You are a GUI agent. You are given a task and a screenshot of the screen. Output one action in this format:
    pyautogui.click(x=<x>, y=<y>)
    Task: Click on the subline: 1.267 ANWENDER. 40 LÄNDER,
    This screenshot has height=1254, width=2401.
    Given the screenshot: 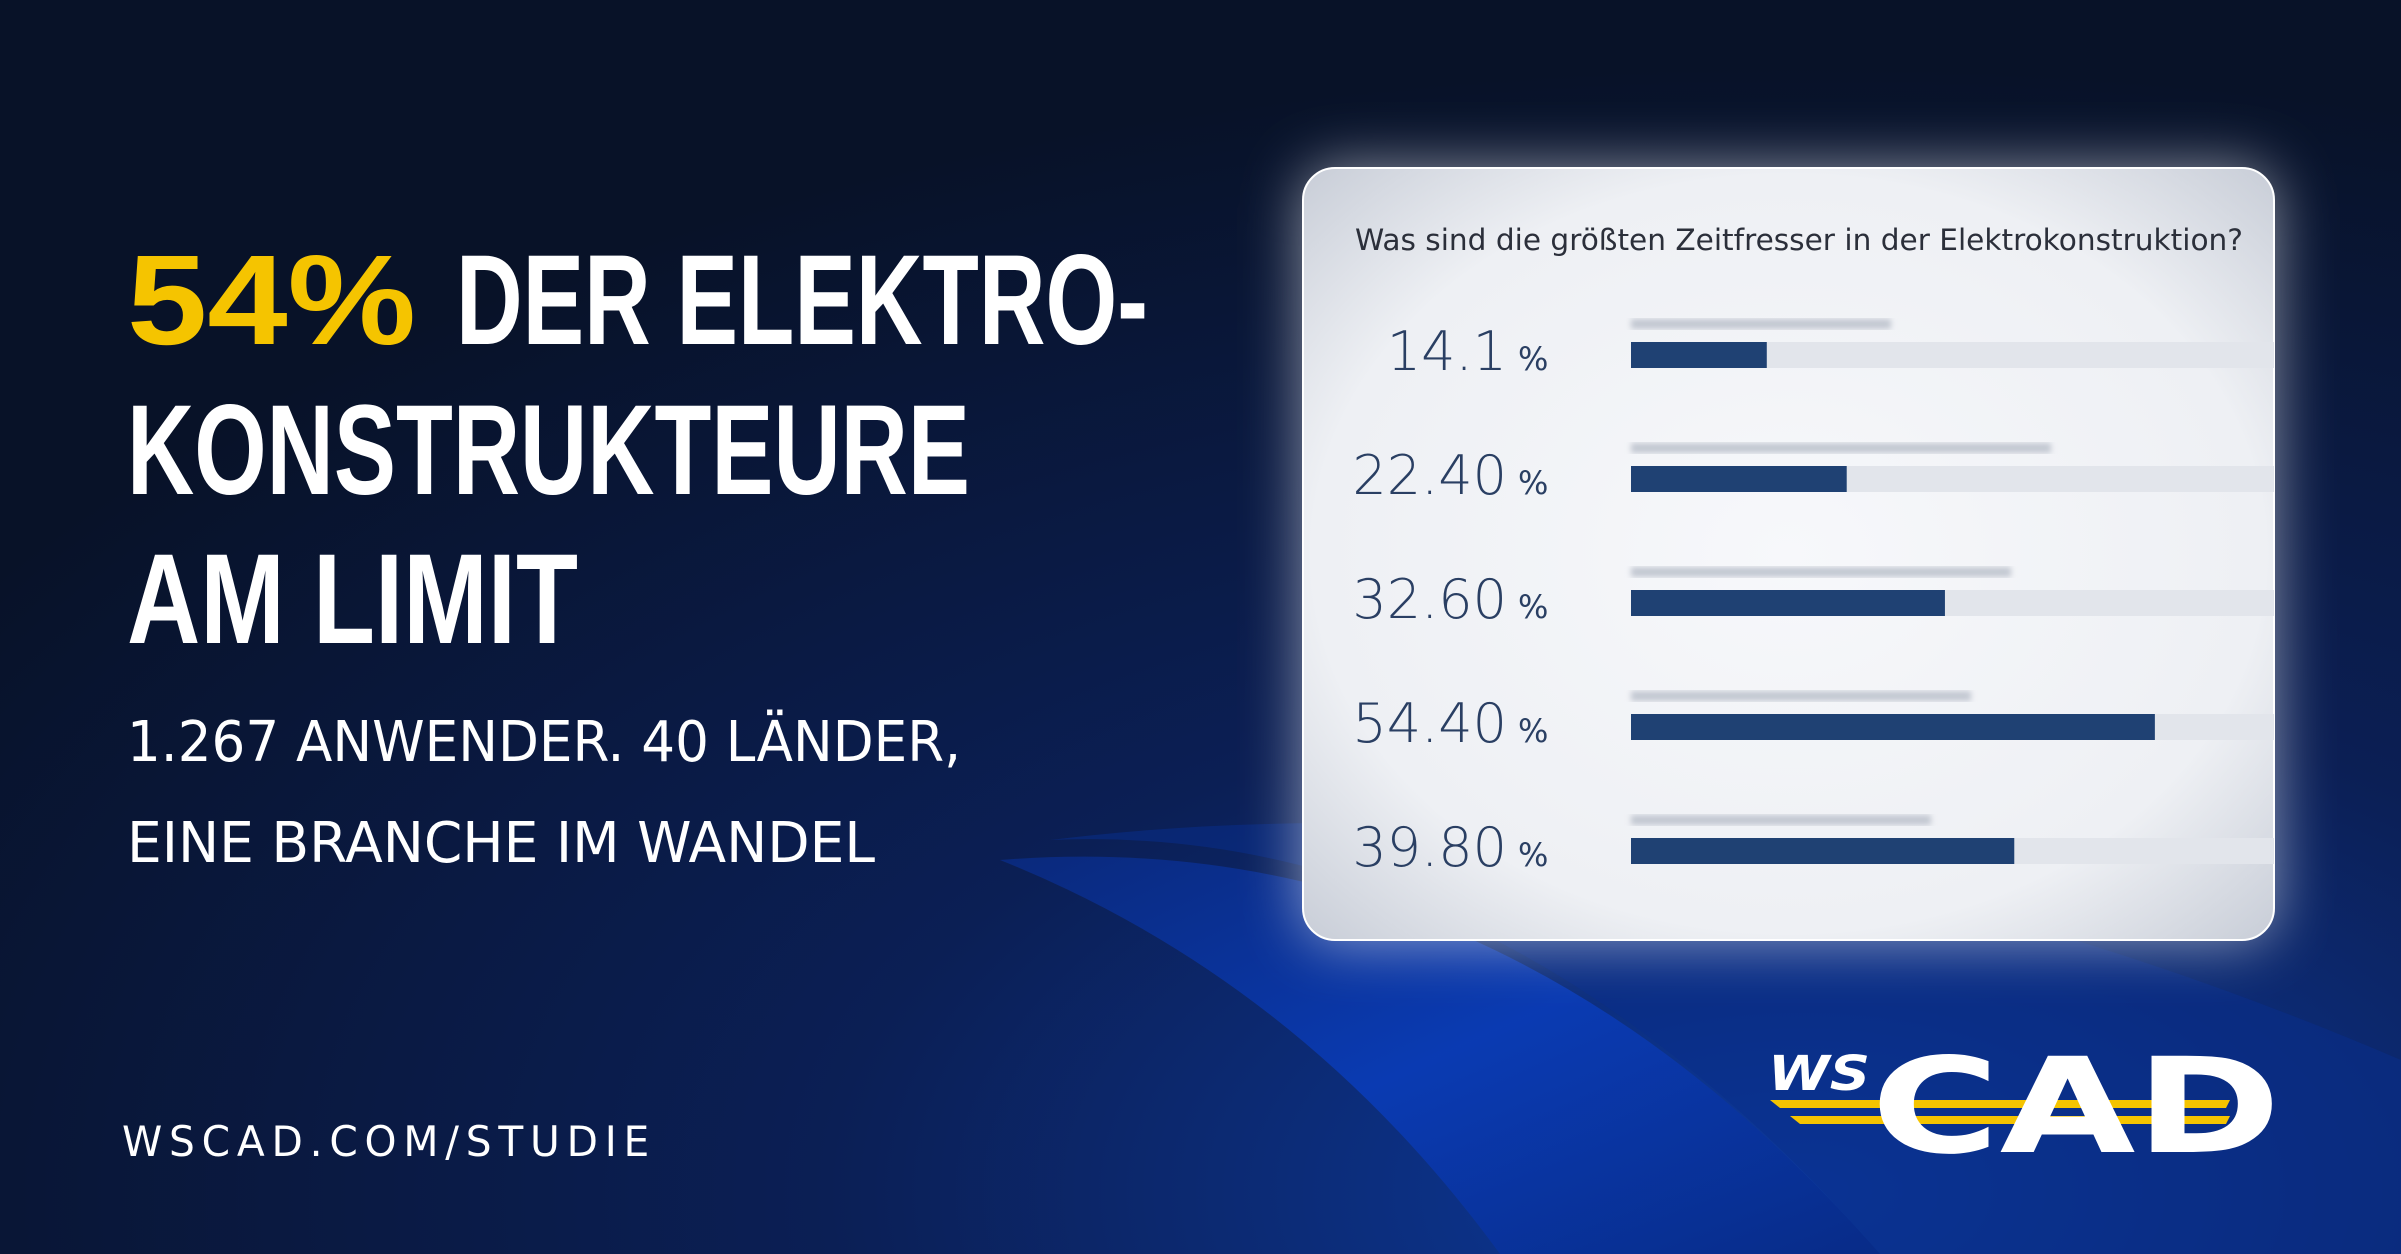 What is the action you would take?
    pyautogui.click(x=544, y=742)
    